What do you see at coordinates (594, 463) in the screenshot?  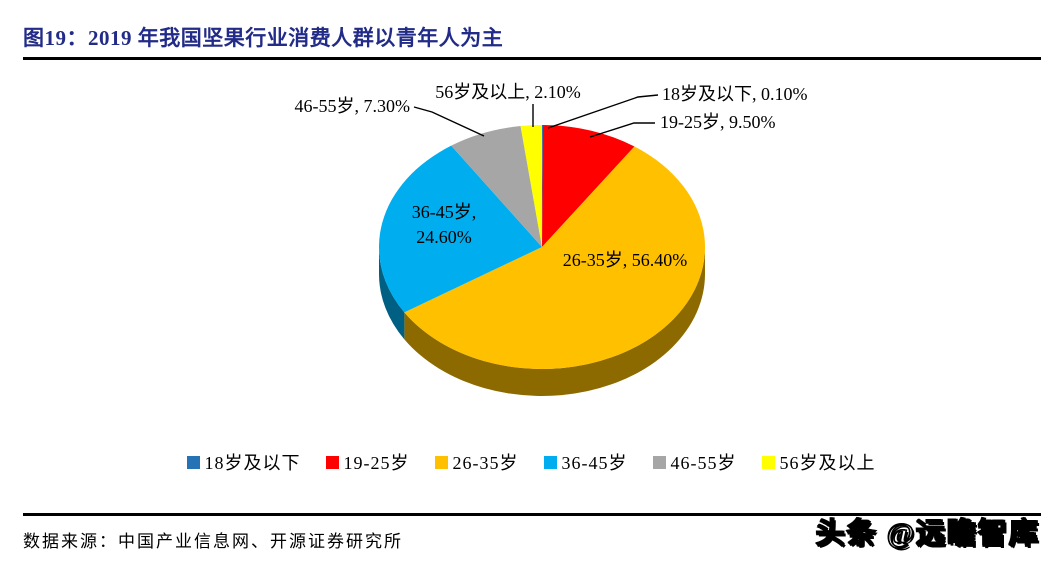 I see `legend-label-36-45岁: 36-45岁` at bounding box center [594, 463].